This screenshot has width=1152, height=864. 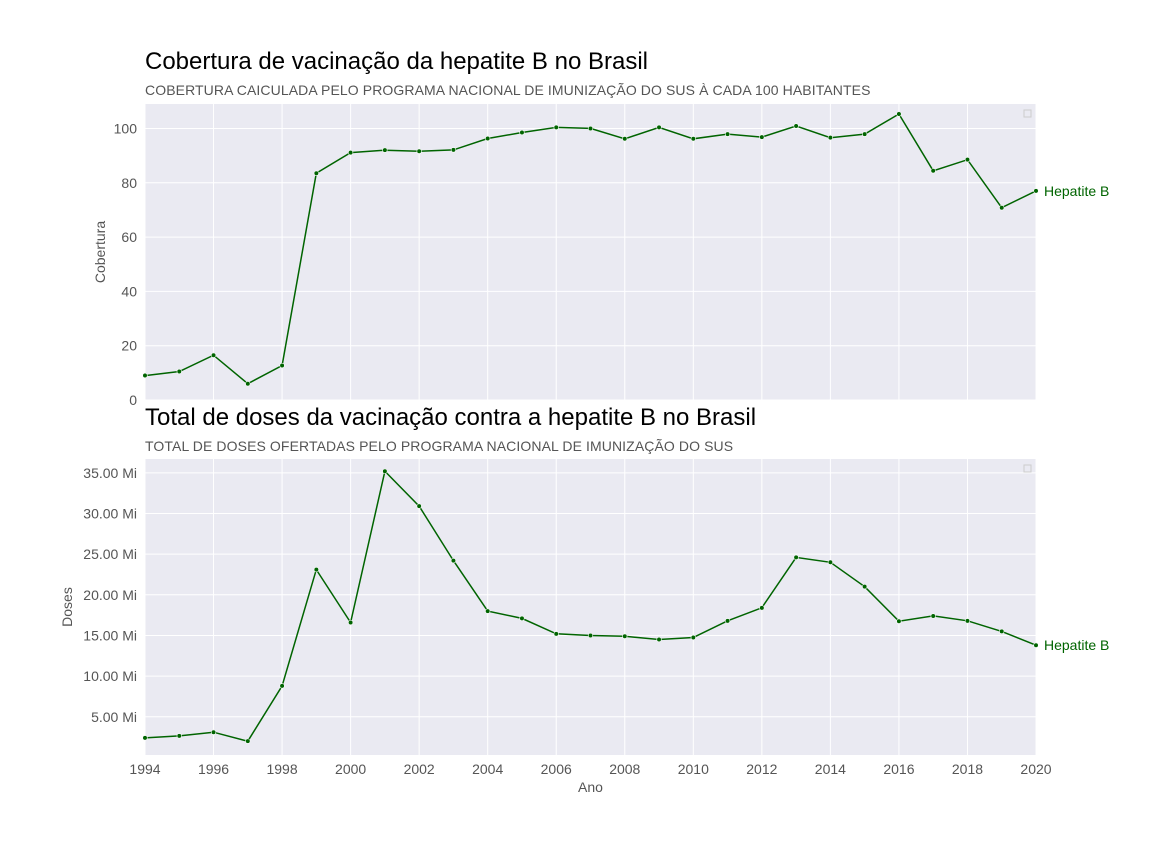 What do you see at coordinates (129, 183) in the screenshot?
I see `y-tick-label: 80` at bounding box center [129, 183].